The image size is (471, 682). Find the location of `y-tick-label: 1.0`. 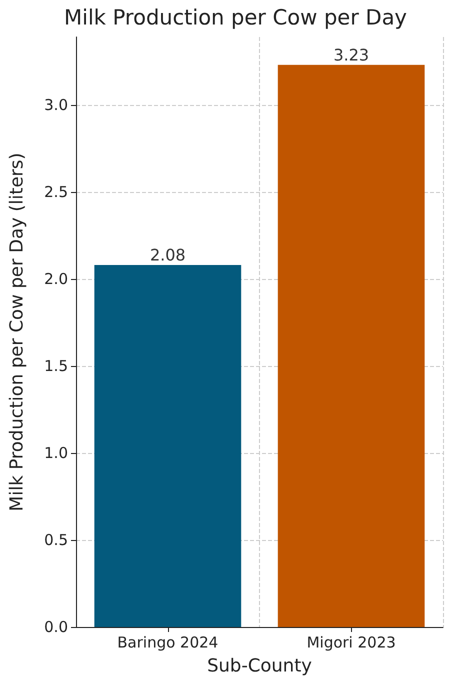

y-tick-label: 1.0 is located at coordinates (56, 453).